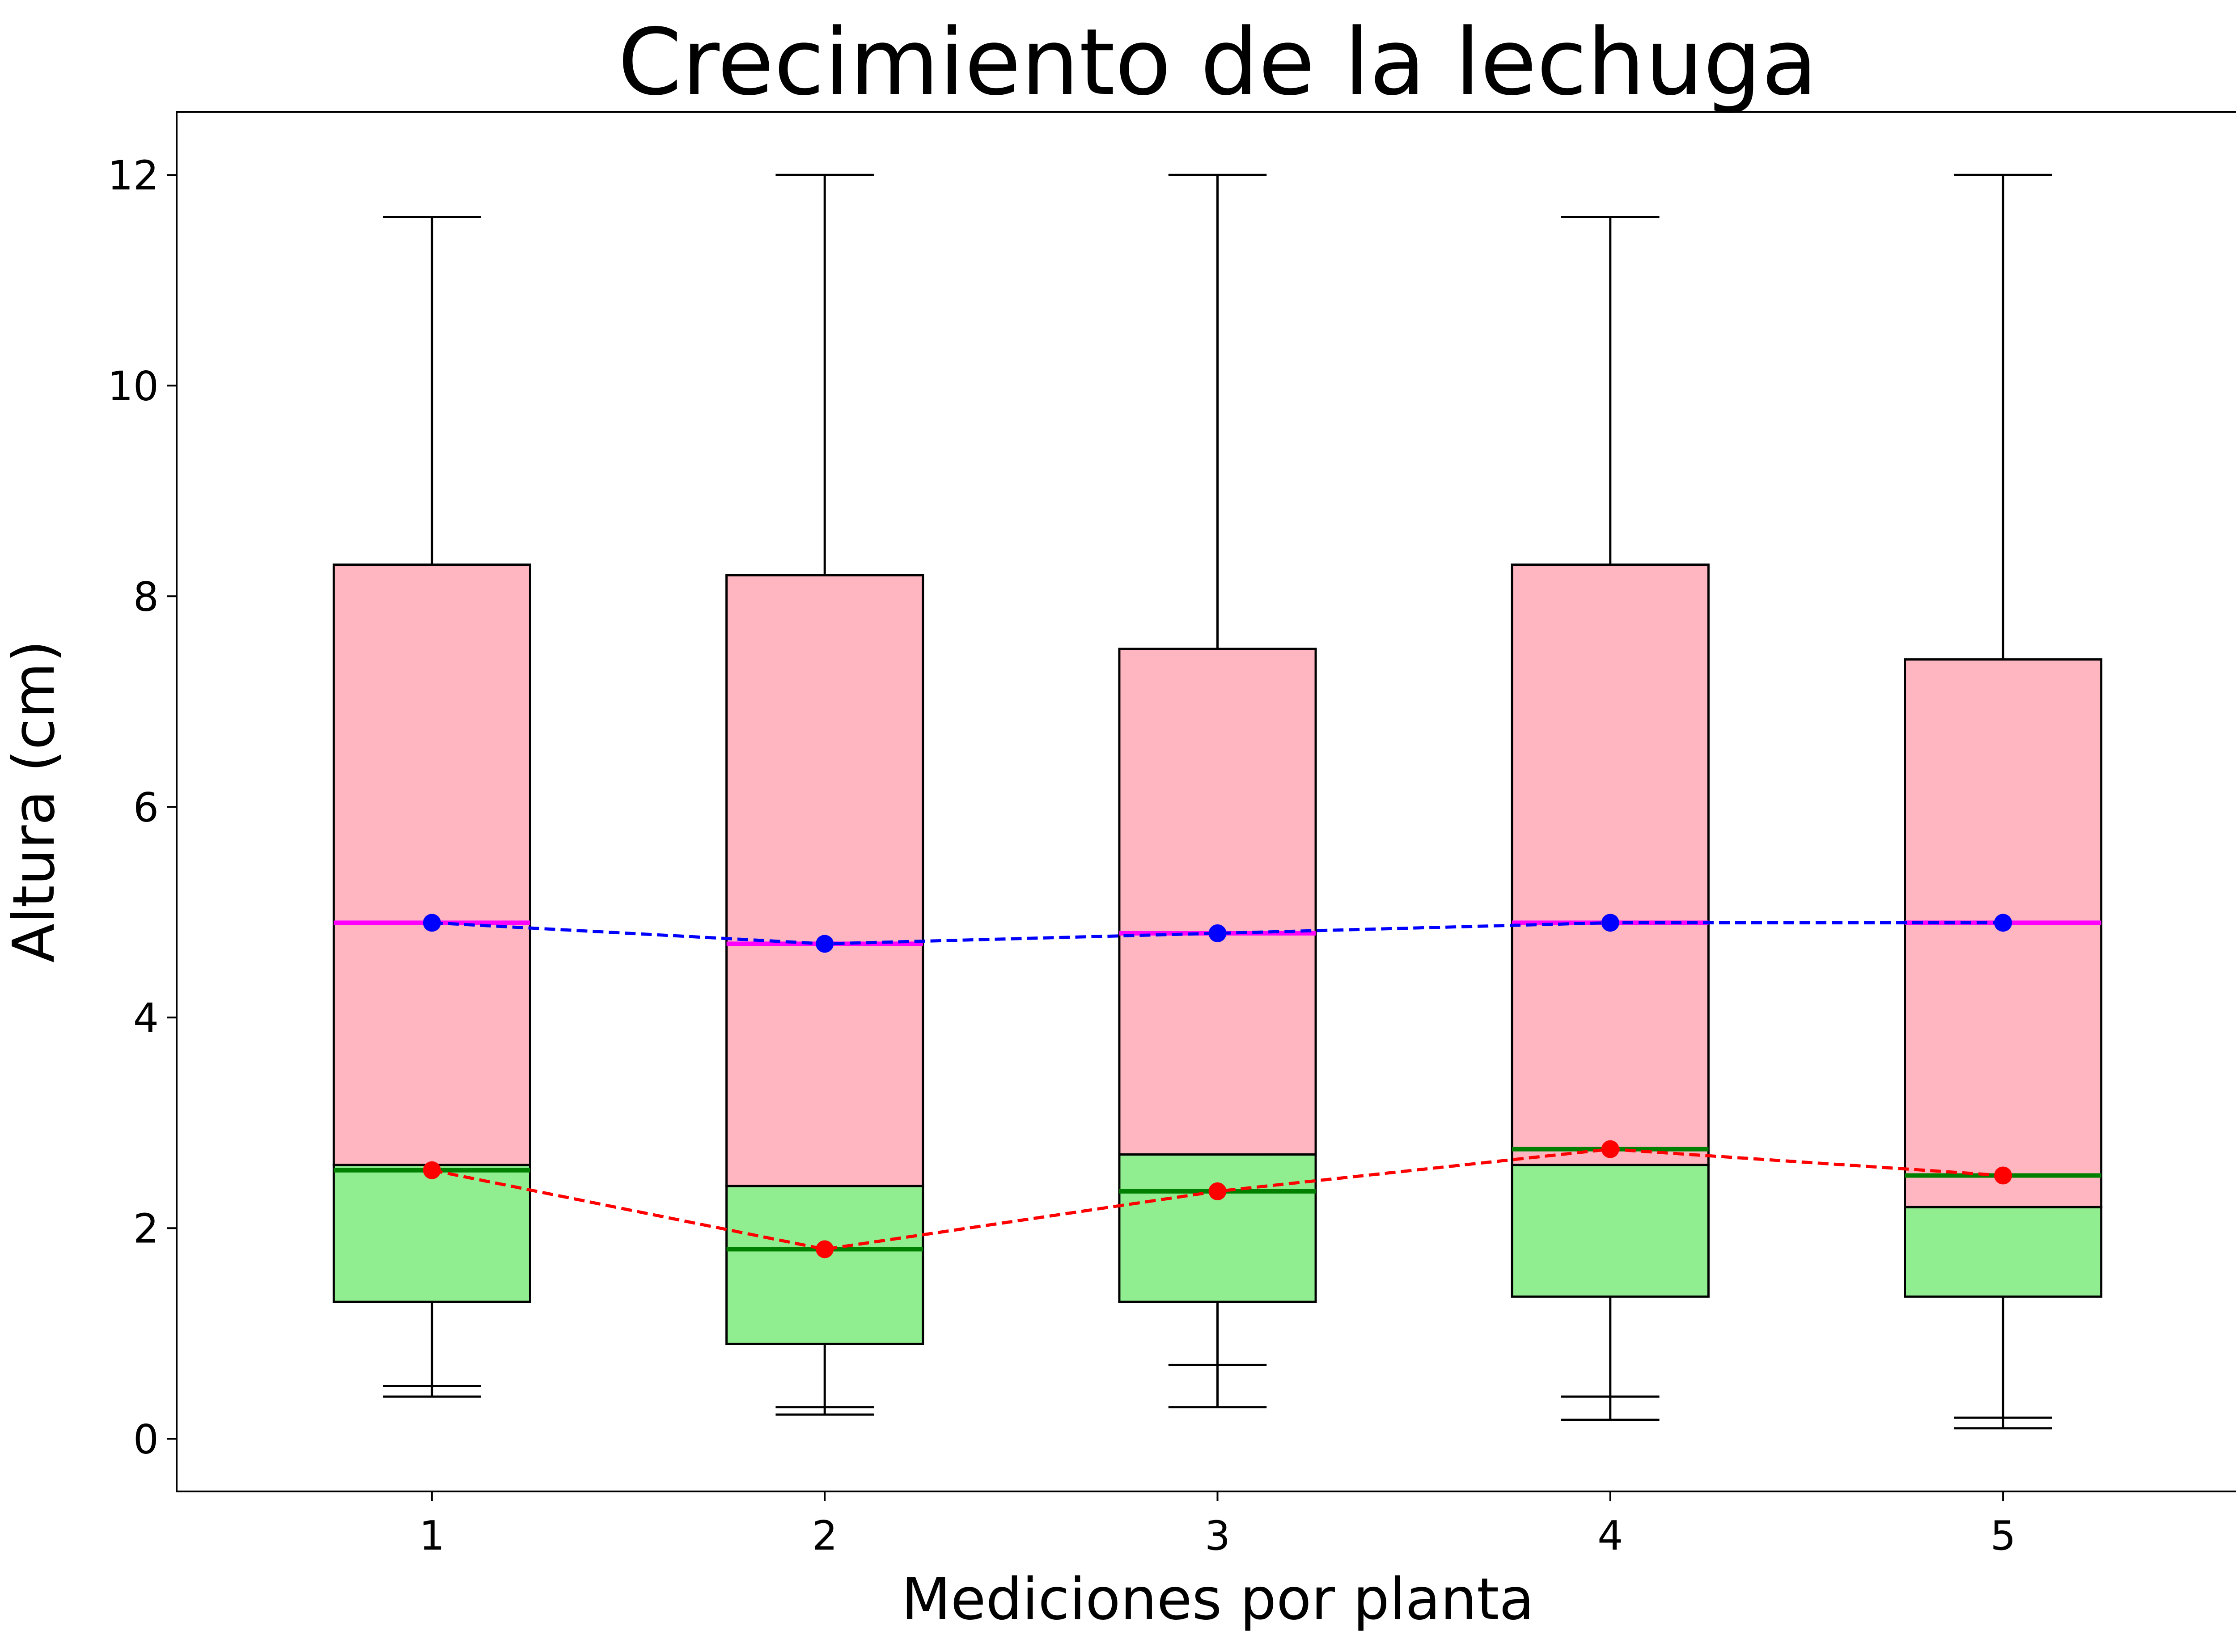 The width and height of the screenshot is (2236, 1652). What do you see at coordinates (34, 801) in the screenshot?
I see `y-axis-label: Altura (cm)` at bounding box center [34, 801].